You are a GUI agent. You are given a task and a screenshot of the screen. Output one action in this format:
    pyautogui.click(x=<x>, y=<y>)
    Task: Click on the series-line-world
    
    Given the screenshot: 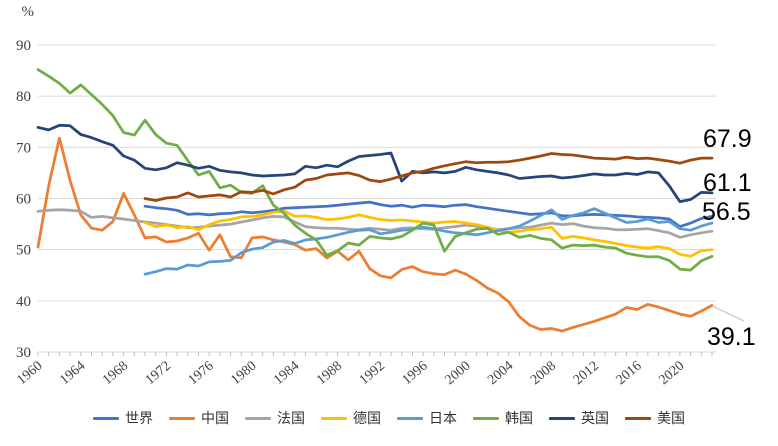 What is the action you would take?
    pyautogui.click(x=428, y=214)
    